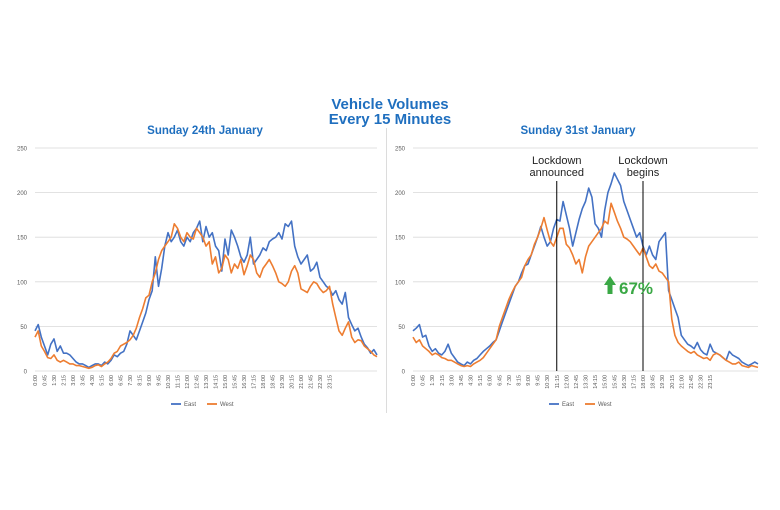 Image resolution: width=780 pixels, height=510 pixels. I want to click on main-title-line2: Every 15 Minutes, so click(390, 119).